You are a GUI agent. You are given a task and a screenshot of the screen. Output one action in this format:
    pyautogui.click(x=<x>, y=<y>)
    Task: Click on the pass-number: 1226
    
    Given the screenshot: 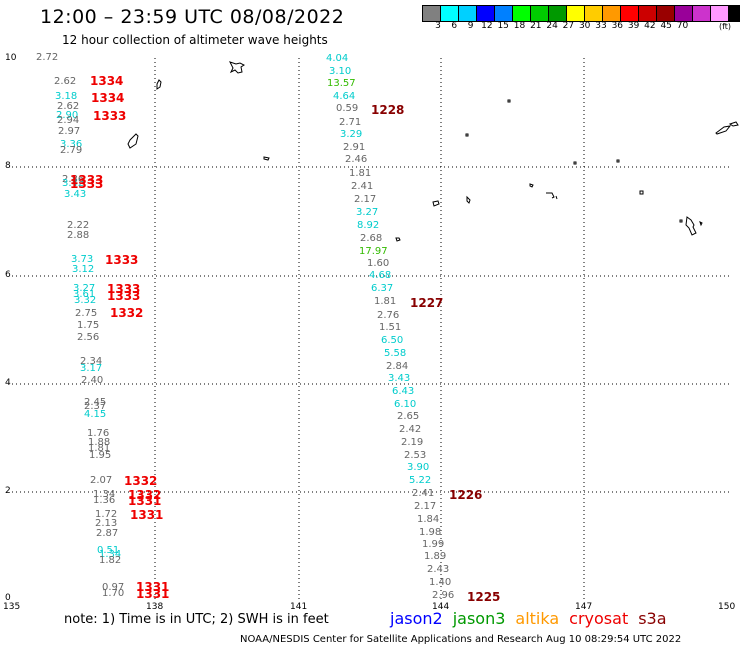 What is the action you would take?
    pyautogui.click(x=466, y=495)
    